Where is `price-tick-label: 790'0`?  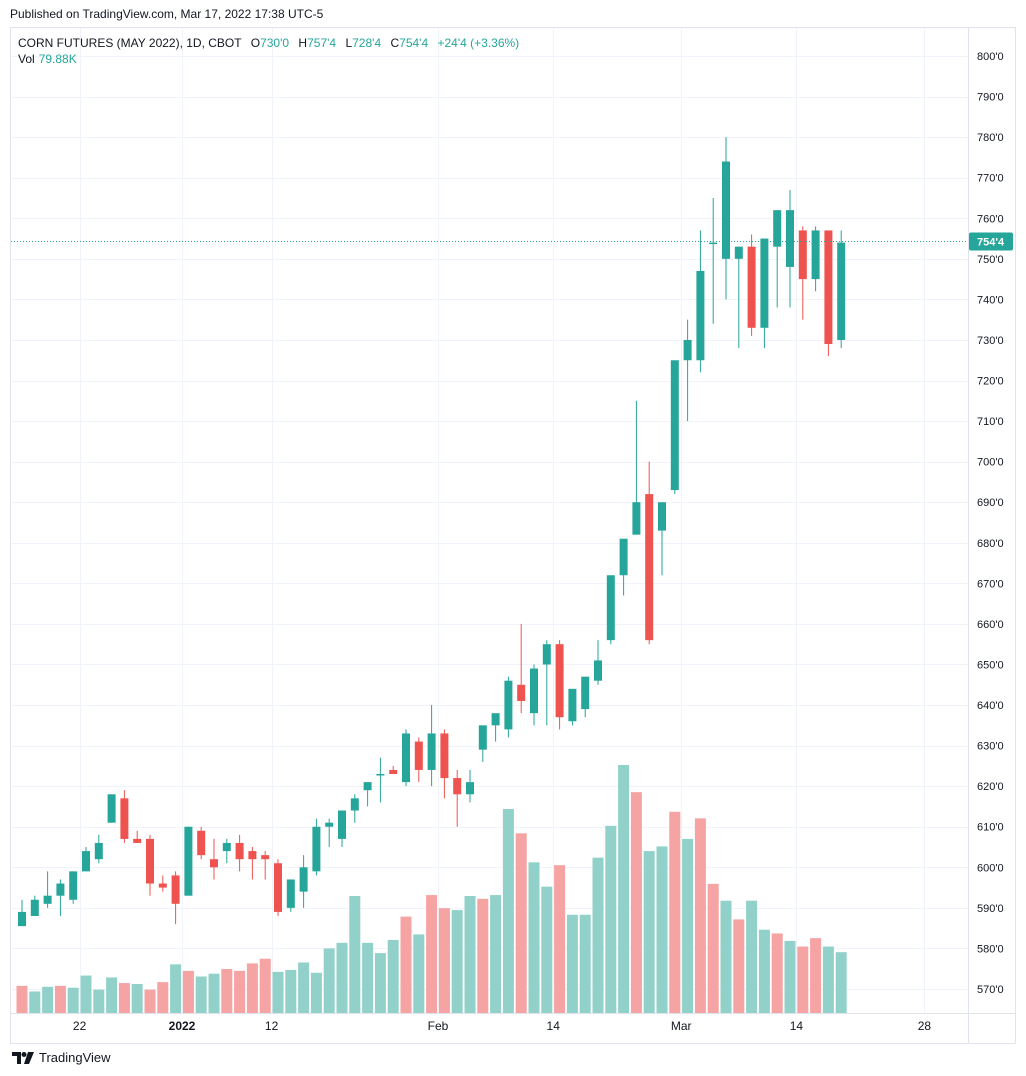
price-tick-label: 790'0 is located at coordinates (990, 98).